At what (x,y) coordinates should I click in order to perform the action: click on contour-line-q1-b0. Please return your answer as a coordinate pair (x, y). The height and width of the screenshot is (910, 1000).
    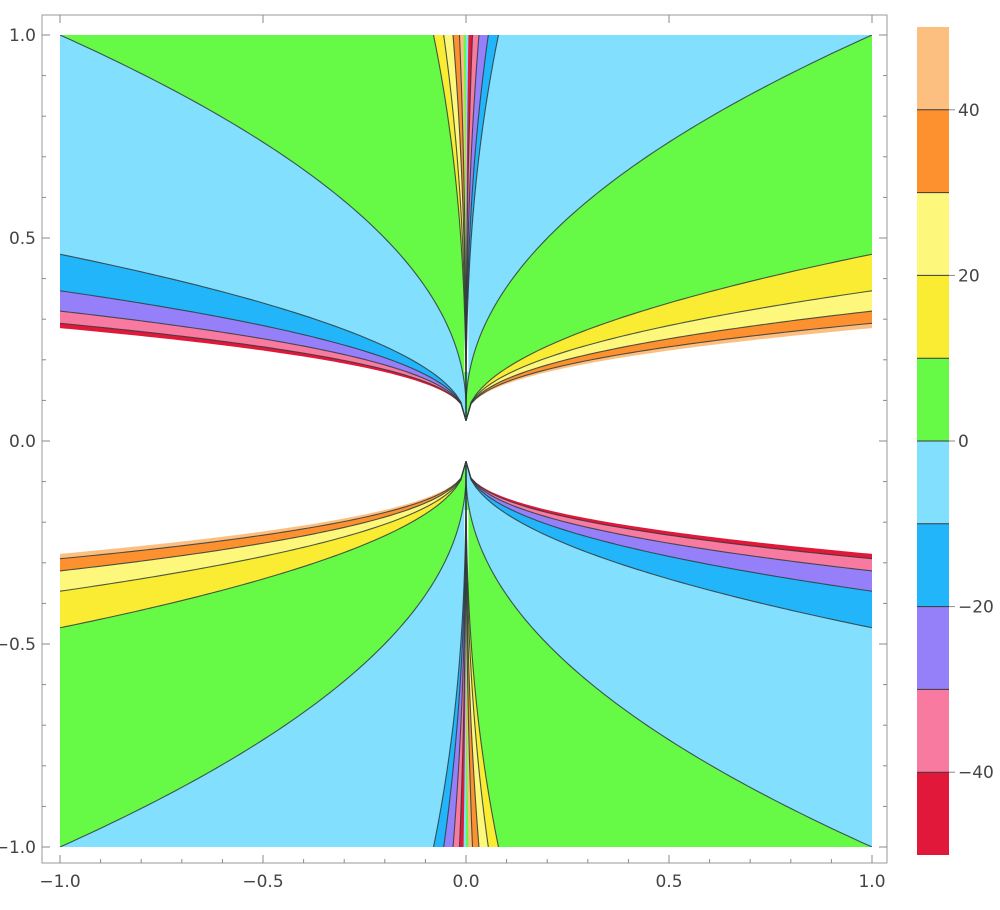
    Looking at the image, I should click on (263, 545).